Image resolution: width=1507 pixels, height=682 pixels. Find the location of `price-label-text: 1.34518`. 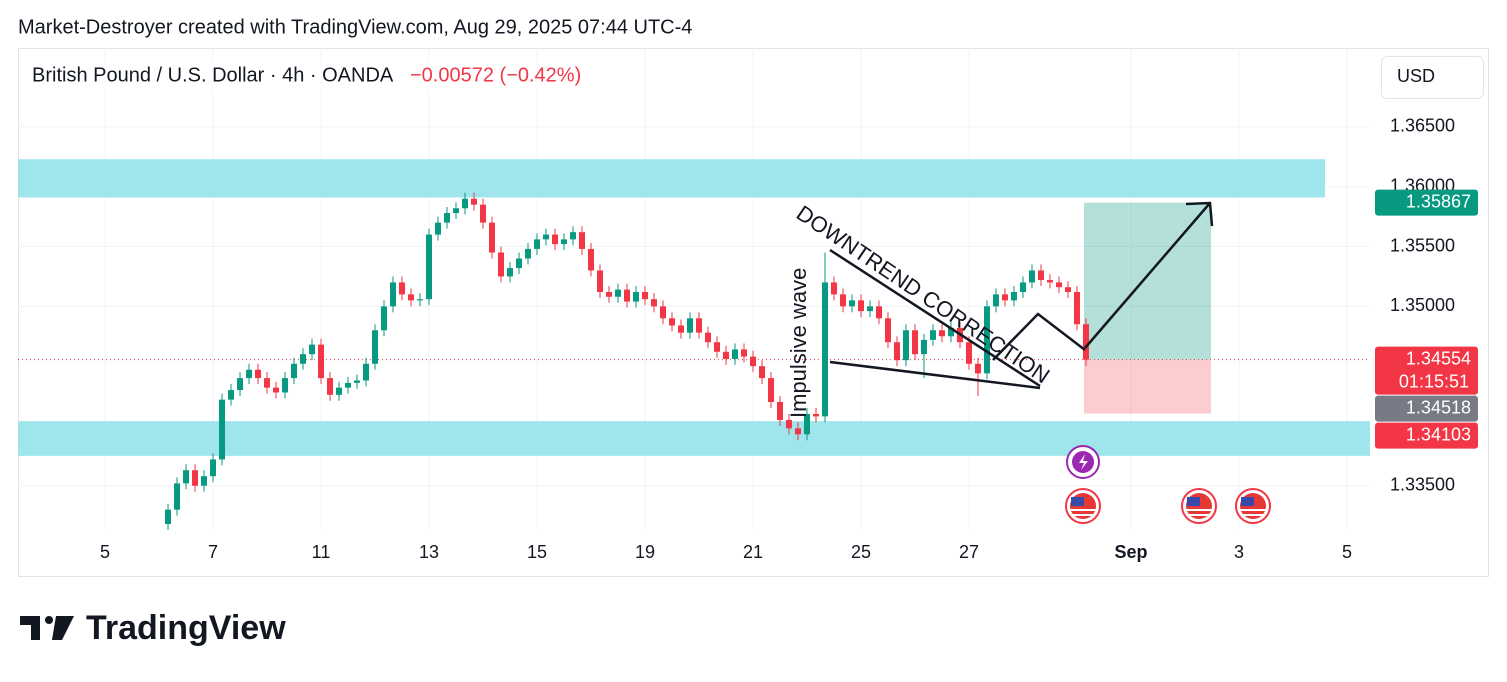

price-label-text: 1.34518 is located at coordinates (1438, 407).